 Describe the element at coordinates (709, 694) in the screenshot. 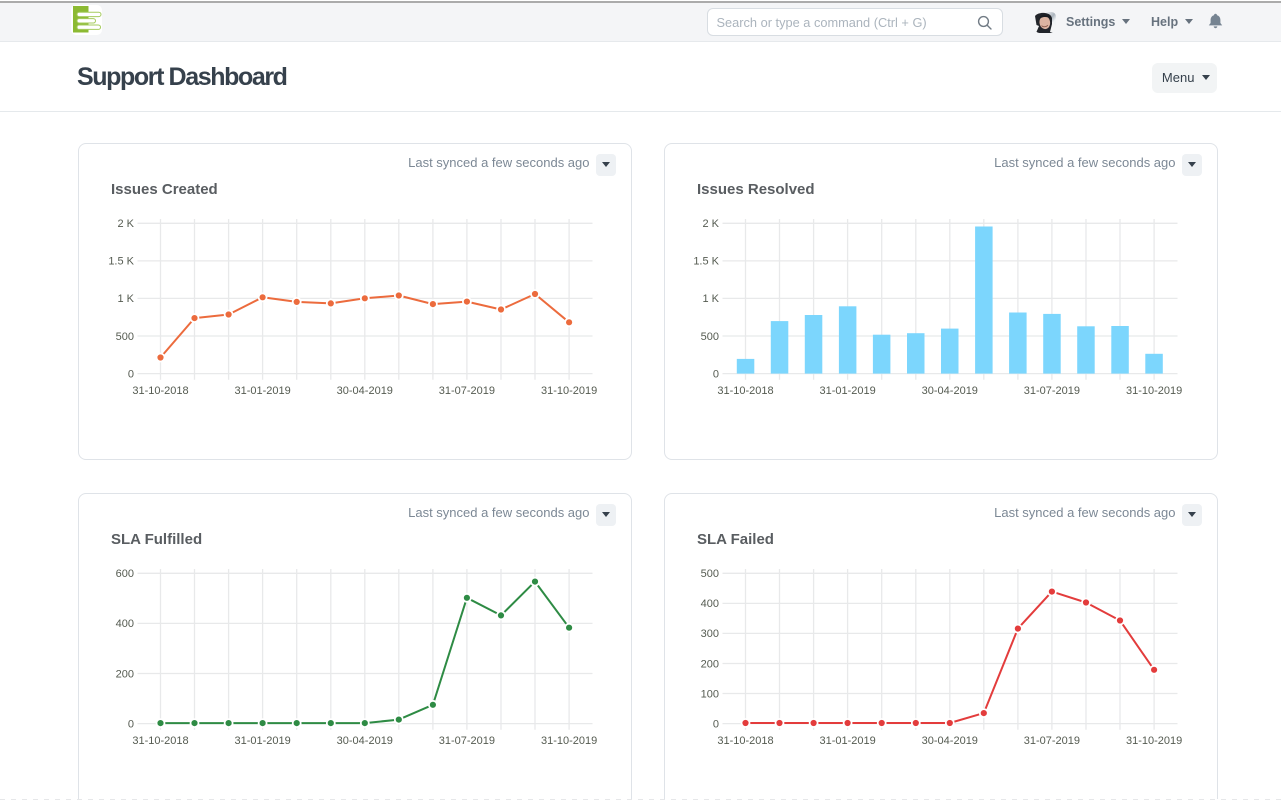

I see `svg-text: 100` at that location.